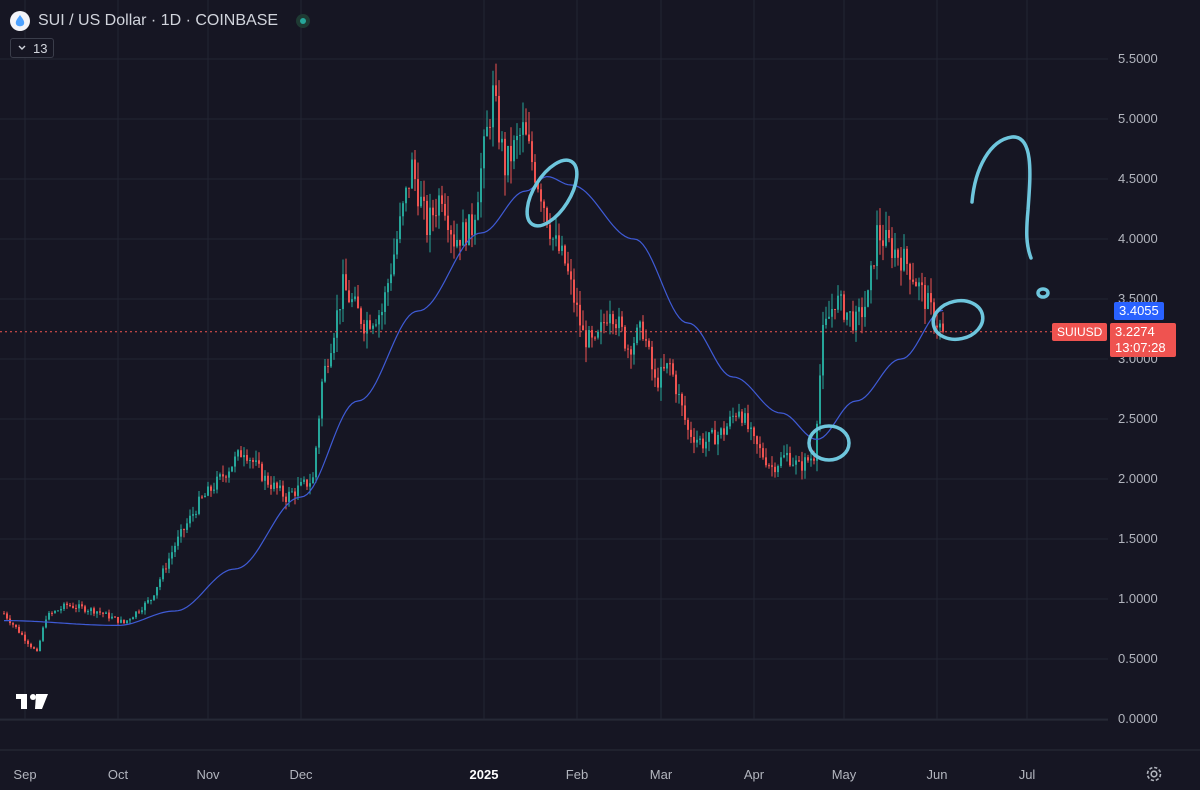 The height and width of the screenshot is (790, 1200). Describe the element at coordinates (517, 774) in the screenshot. I see `time-axis: AugSepOctNovDec2025FebMarAprMayJunJul` at that location.